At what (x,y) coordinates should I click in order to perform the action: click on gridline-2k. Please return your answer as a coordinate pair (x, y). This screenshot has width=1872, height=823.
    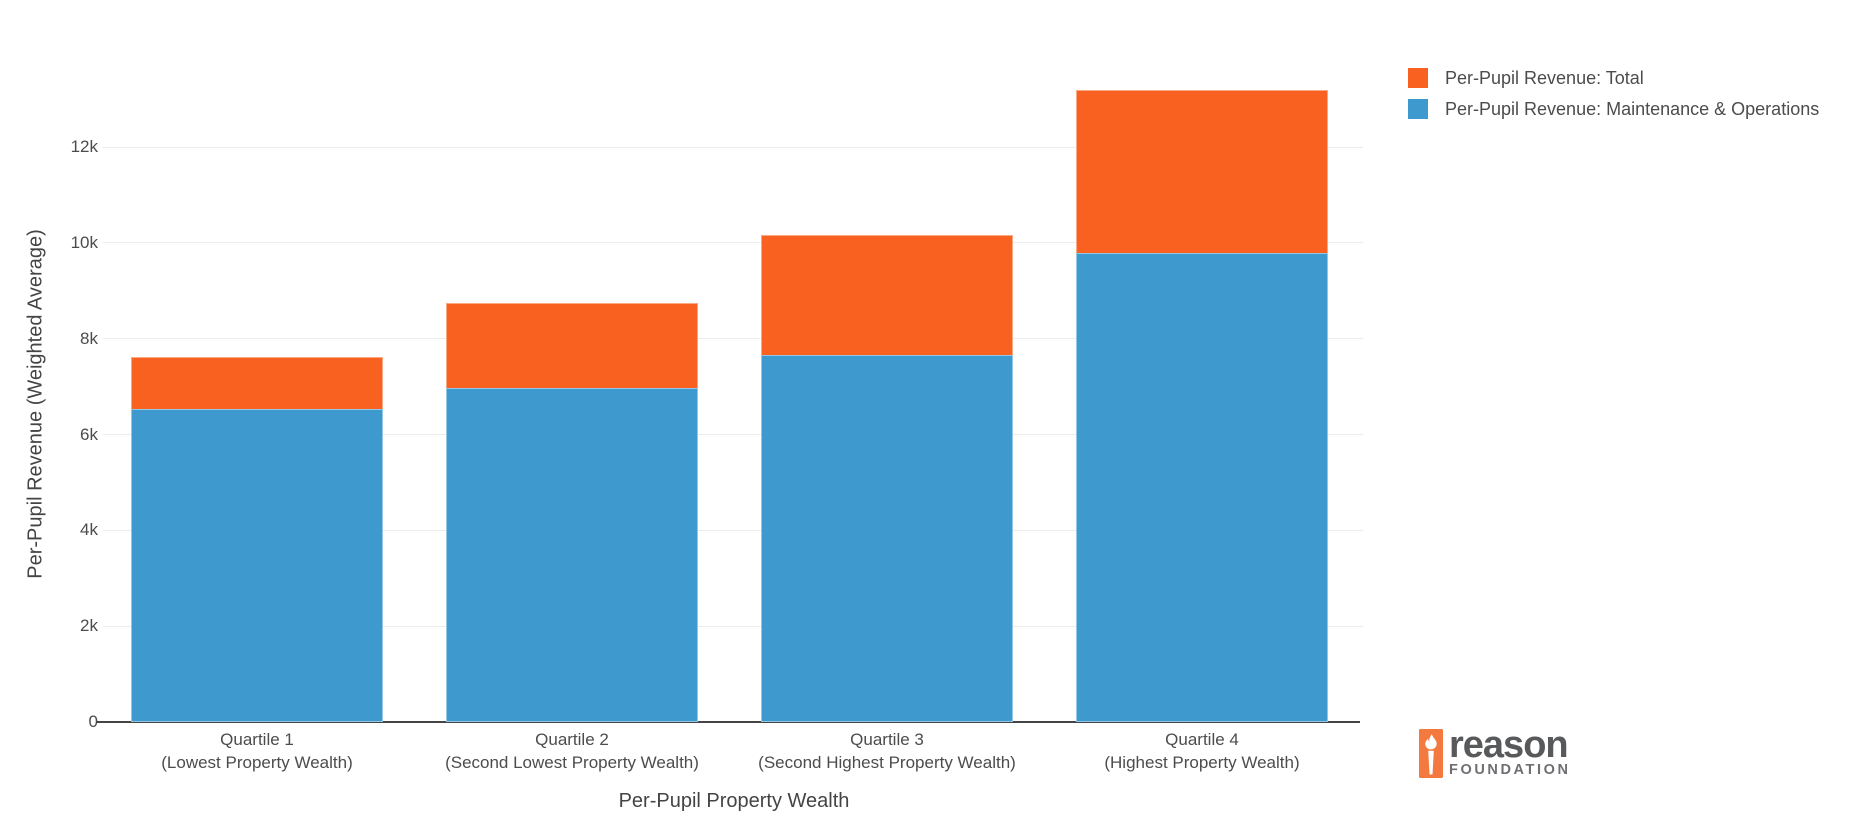
    Looking at the image, I should click on (733, 626).